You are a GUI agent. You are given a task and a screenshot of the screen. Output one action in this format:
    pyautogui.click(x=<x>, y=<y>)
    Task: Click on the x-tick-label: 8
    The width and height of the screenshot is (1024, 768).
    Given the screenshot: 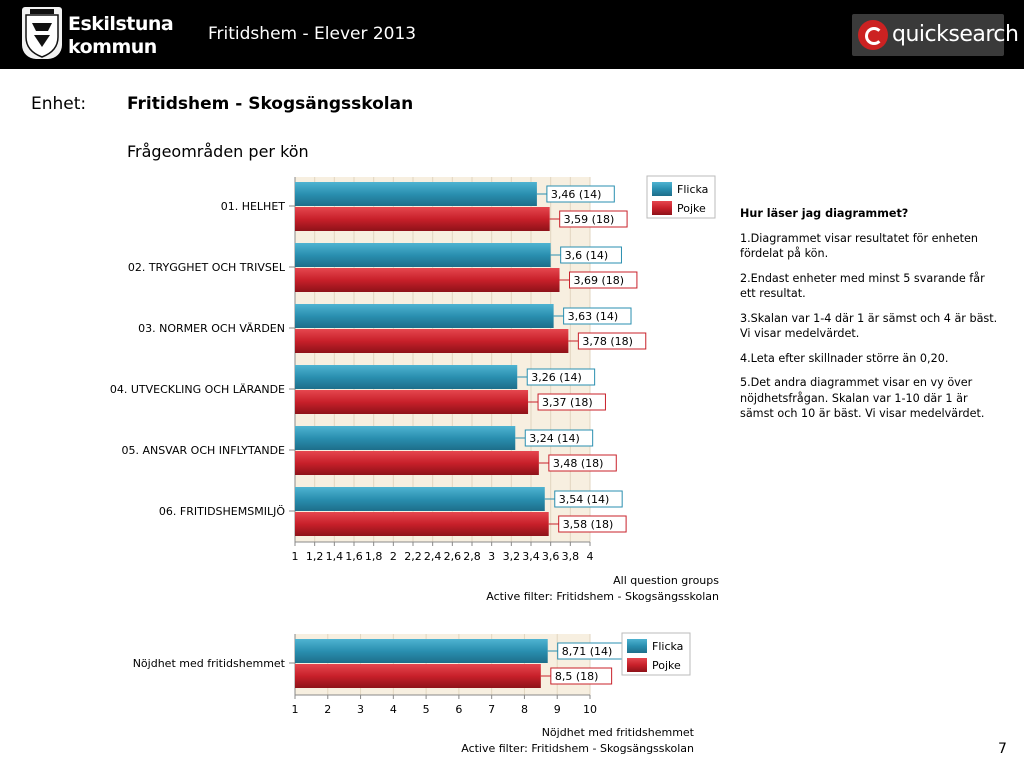 What is the action you would take?
    pyautogui.click(x=524, y=709)
    